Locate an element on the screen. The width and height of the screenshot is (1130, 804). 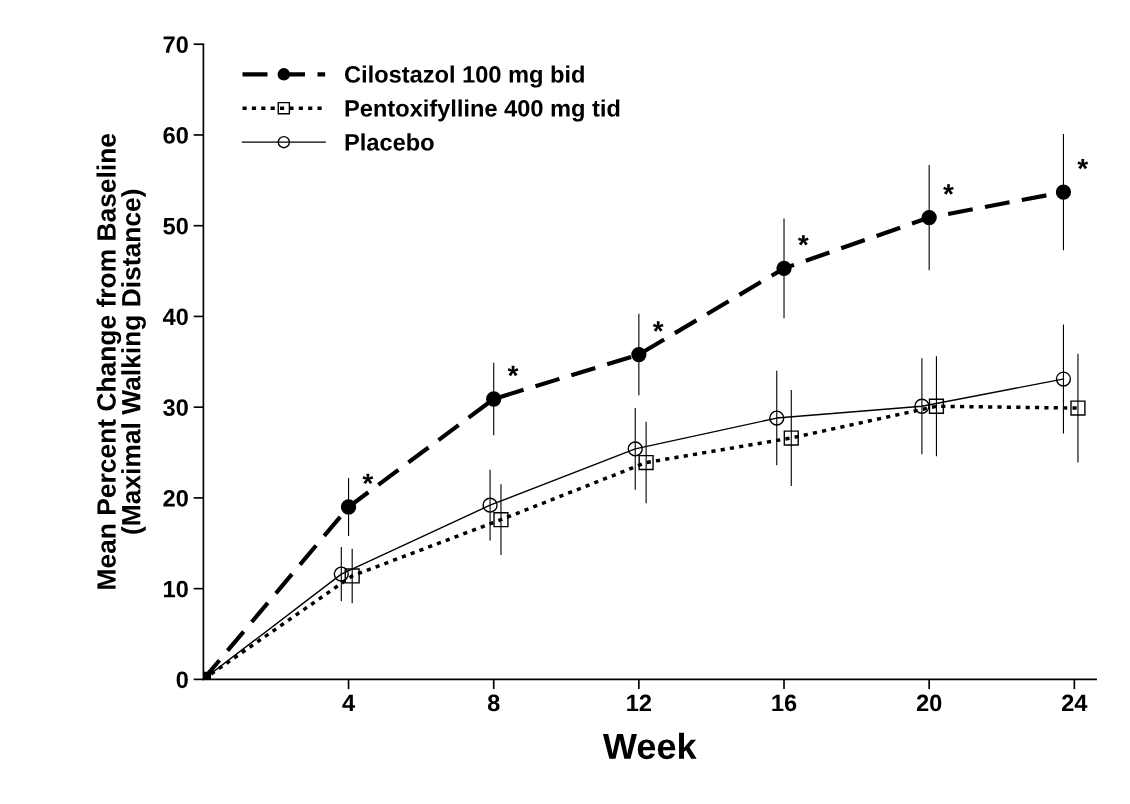
legend-label: Placebo is located at coordinates (389, 142).